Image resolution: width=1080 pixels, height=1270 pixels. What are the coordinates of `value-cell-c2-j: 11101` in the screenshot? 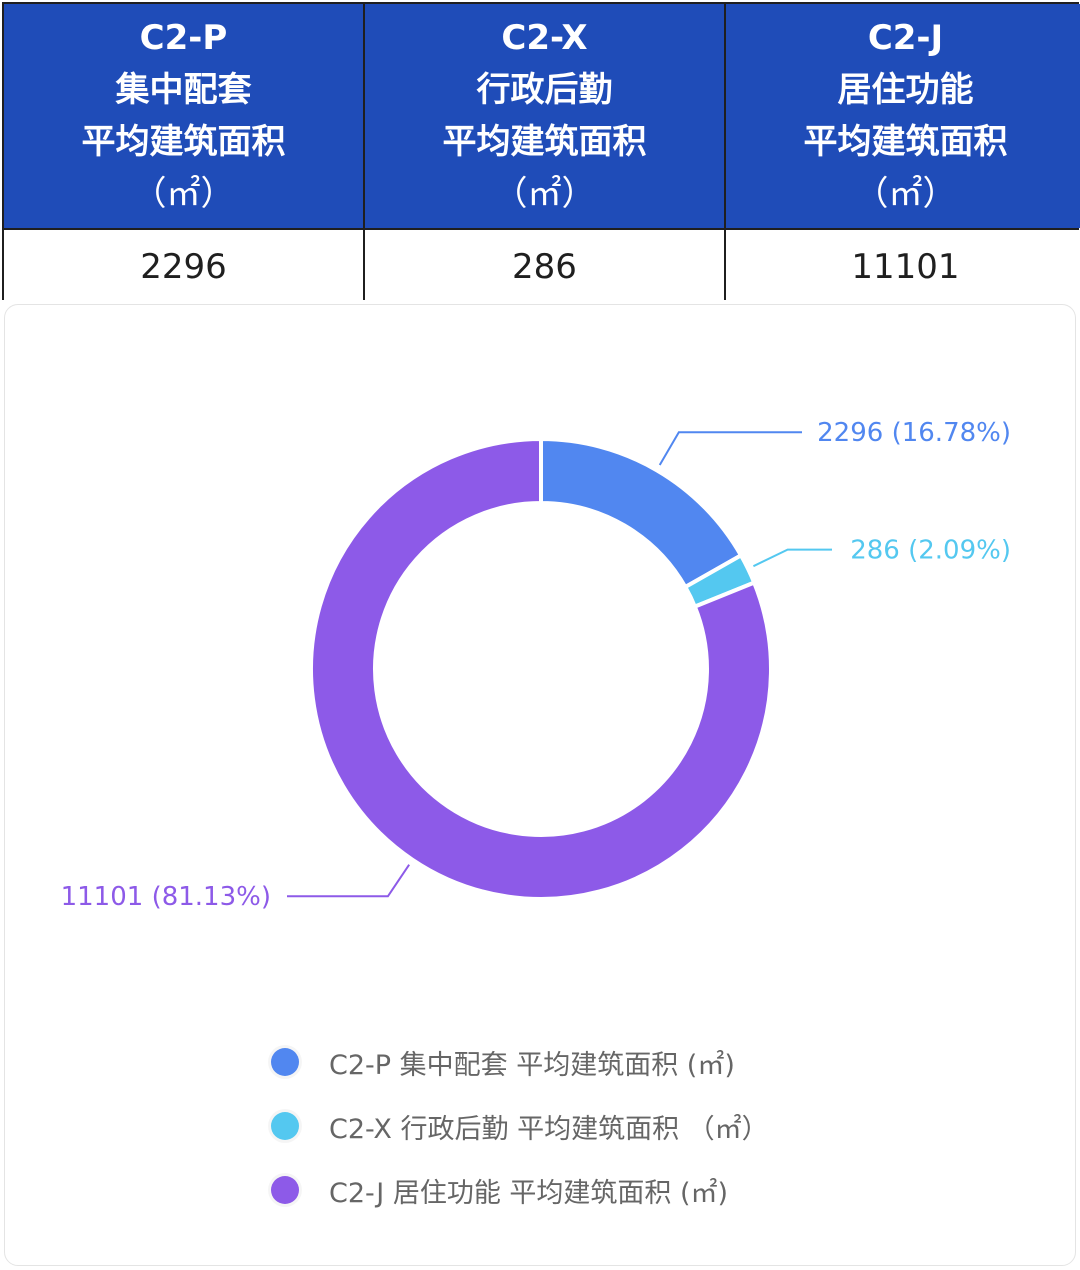 It's located at (903, 267).